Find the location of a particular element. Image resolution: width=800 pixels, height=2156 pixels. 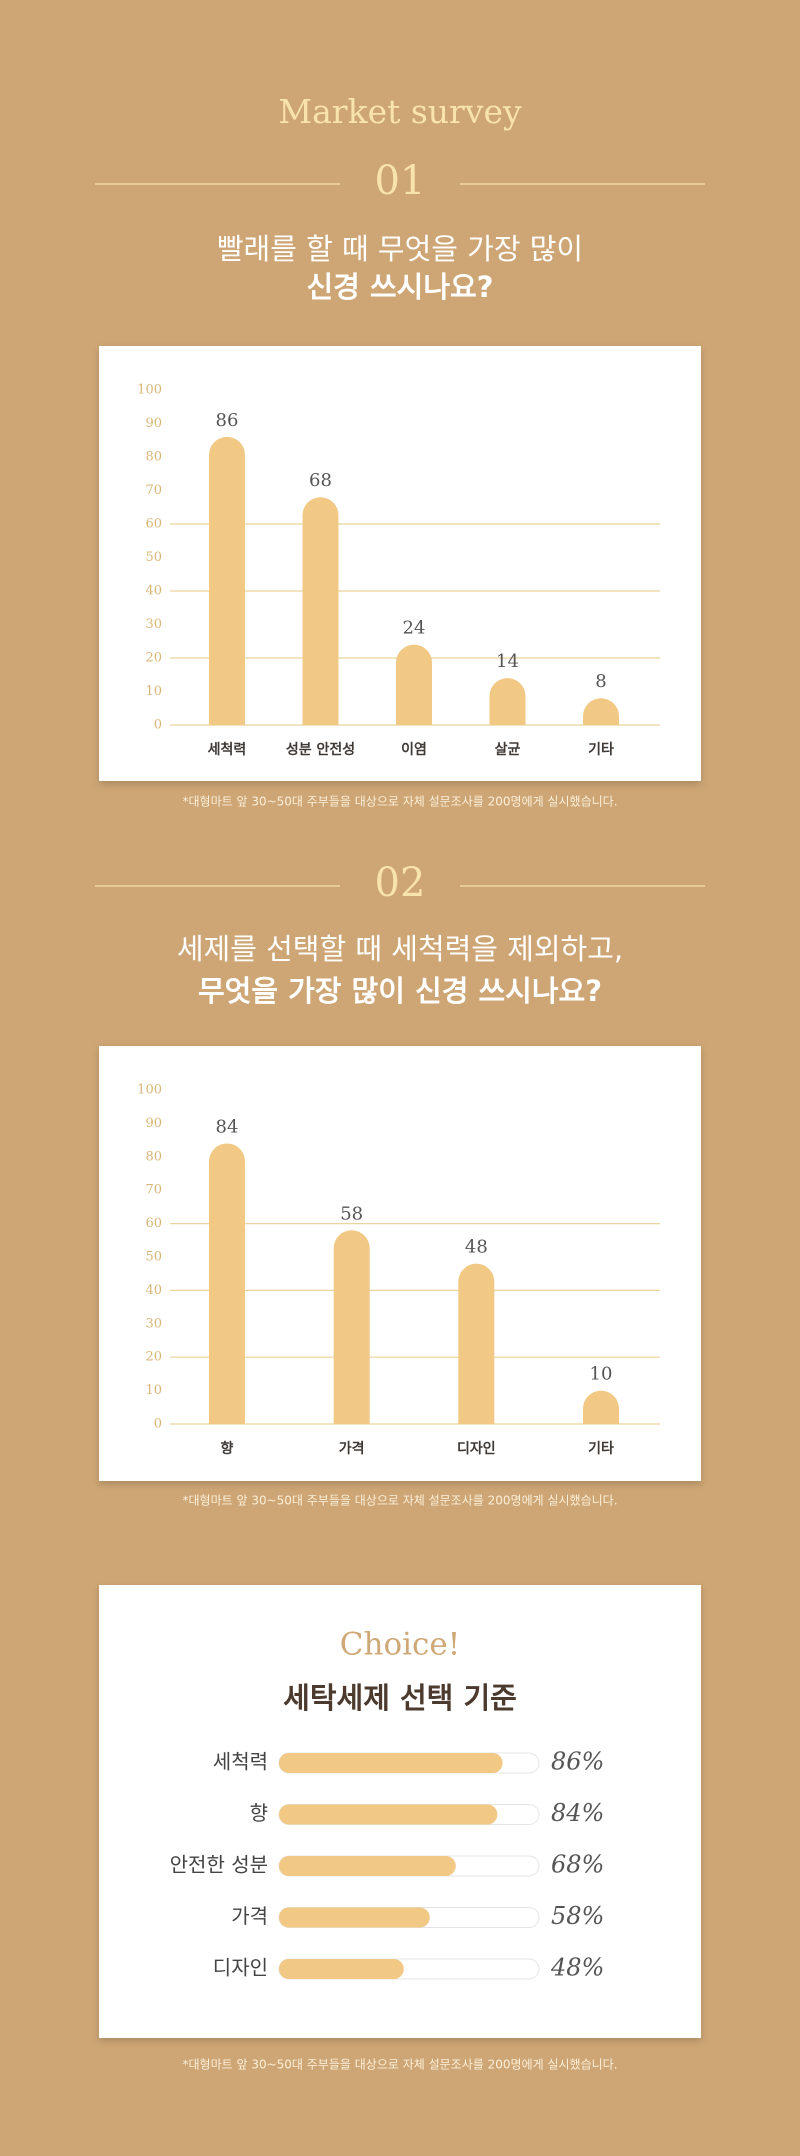

x-tick-label: 살균 is located at coordinates (508, 749).